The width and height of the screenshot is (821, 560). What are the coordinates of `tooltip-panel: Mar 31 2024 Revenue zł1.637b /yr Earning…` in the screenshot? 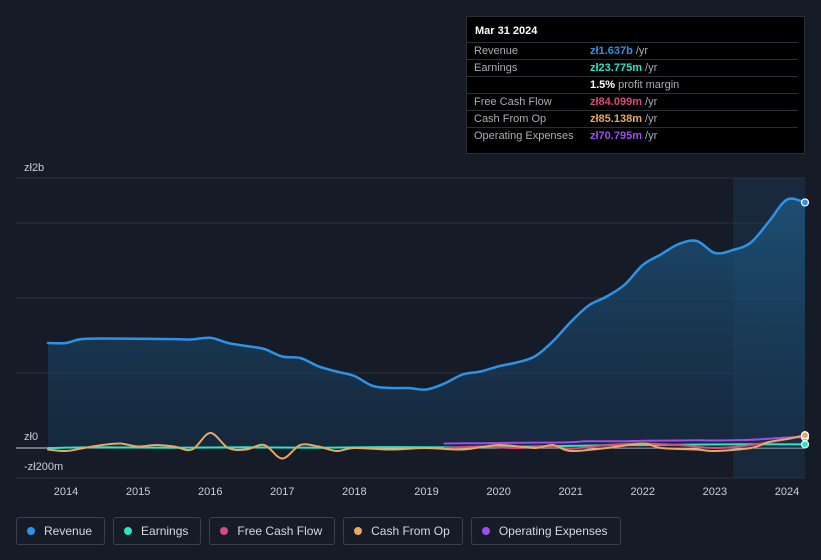 It's located at (635, 85).